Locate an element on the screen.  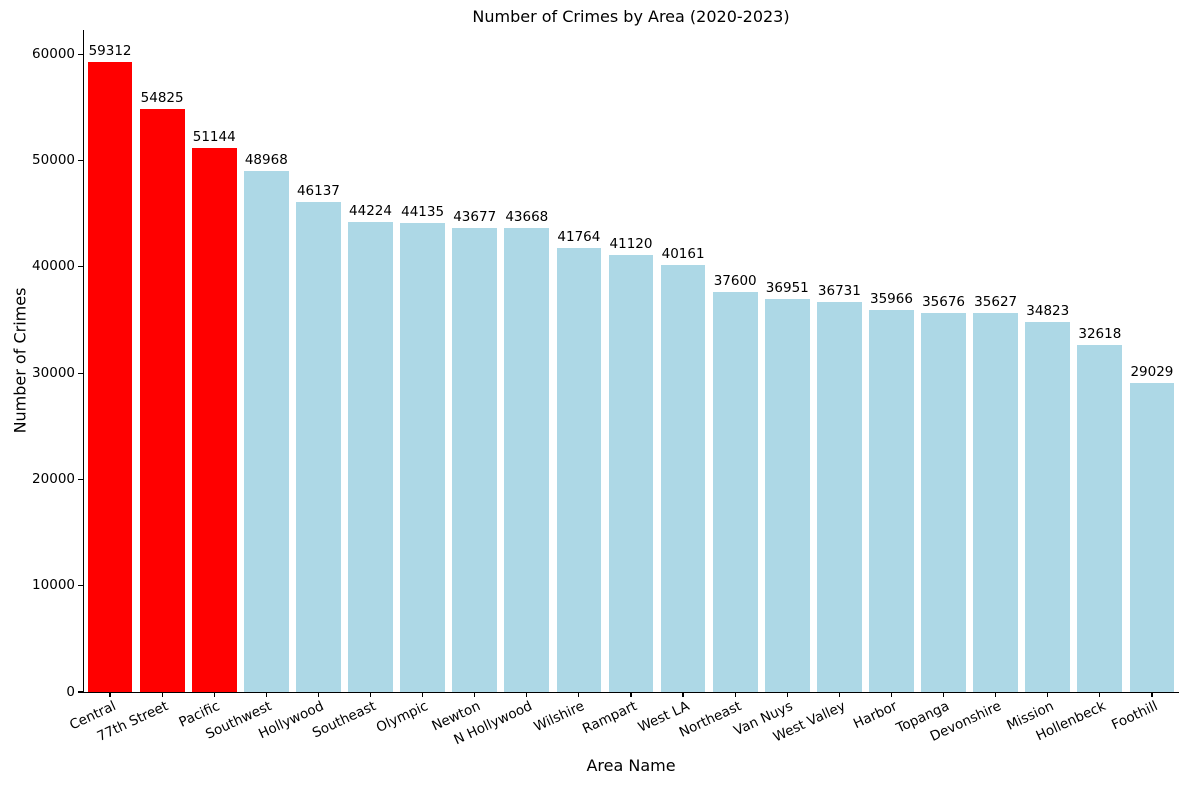
bar-van-nuys is located at coordinates (787, 495).